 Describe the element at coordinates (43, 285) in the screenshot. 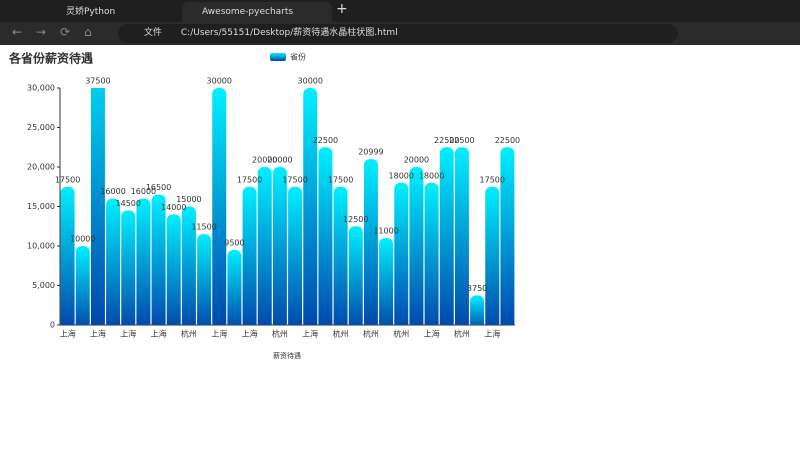

I see `y-tick-label: 5,000` at that location.